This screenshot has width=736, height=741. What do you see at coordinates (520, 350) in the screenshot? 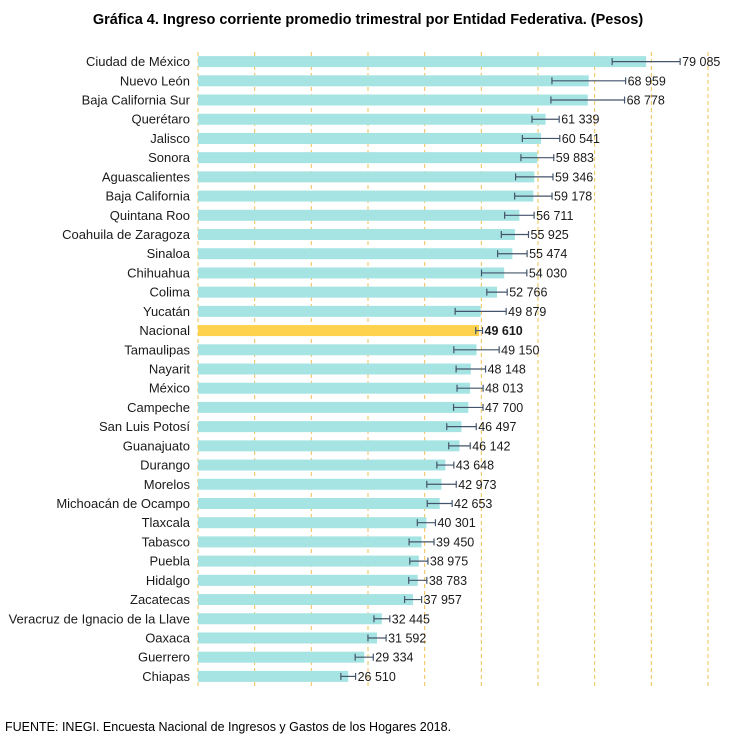
I see `value-label: 49 150` at bounding box center [520, 350].